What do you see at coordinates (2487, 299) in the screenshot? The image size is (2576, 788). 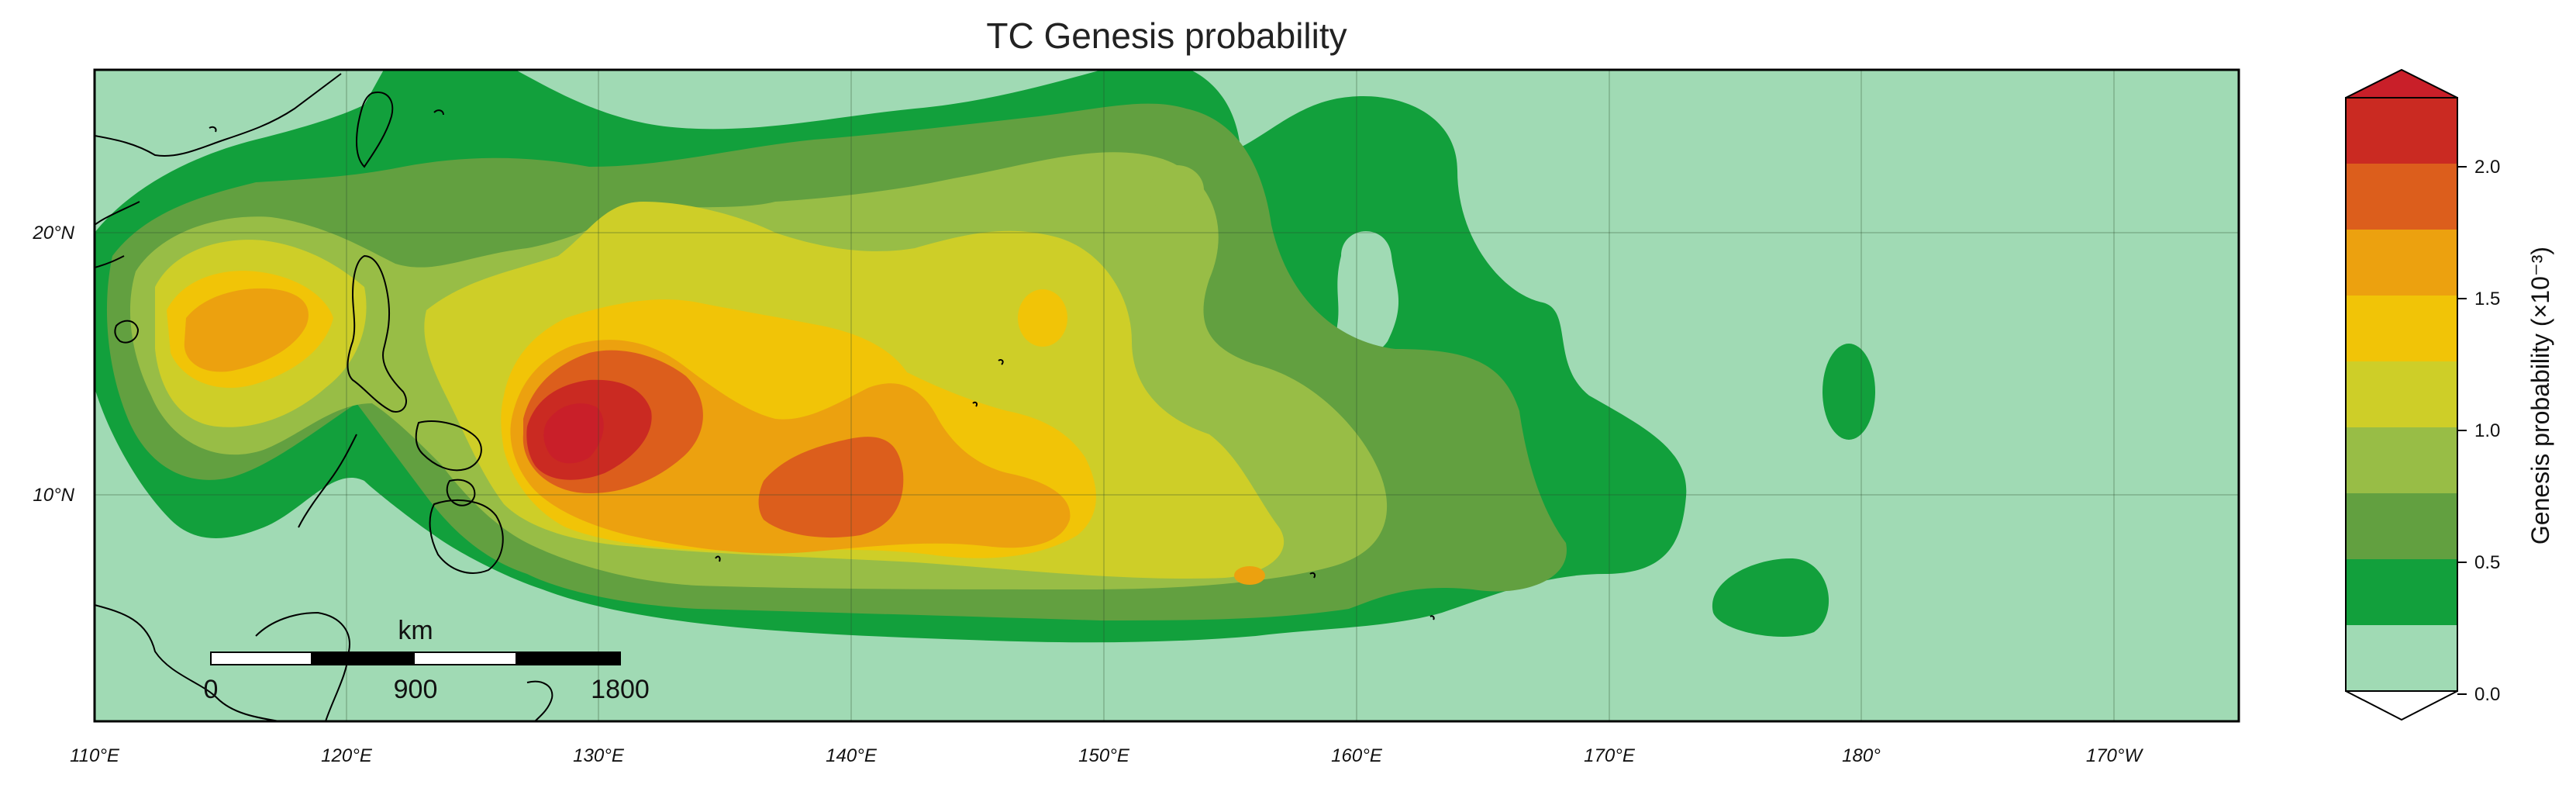 I see `colorbar-tick-1-5: 1.5` at bounding box center [2487, 299].